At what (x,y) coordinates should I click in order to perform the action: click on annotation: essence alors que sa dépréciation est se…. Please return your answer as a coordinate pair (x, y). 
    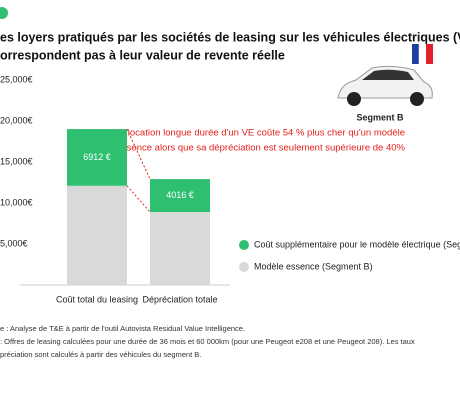
    Looking at the image, I should click on (261, 148).